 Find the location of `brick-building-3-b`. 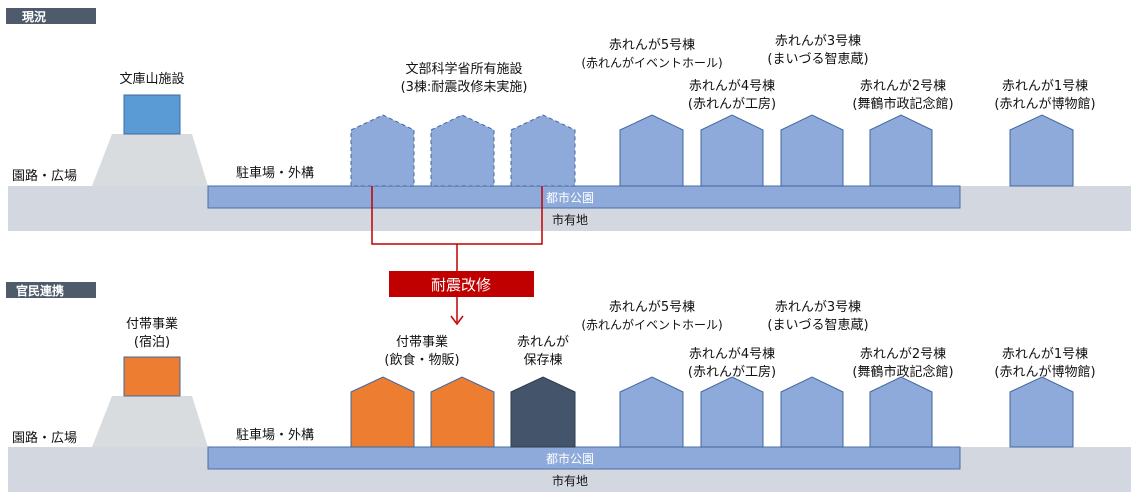

brick-building-3-b is located at coordinates (812, 412).